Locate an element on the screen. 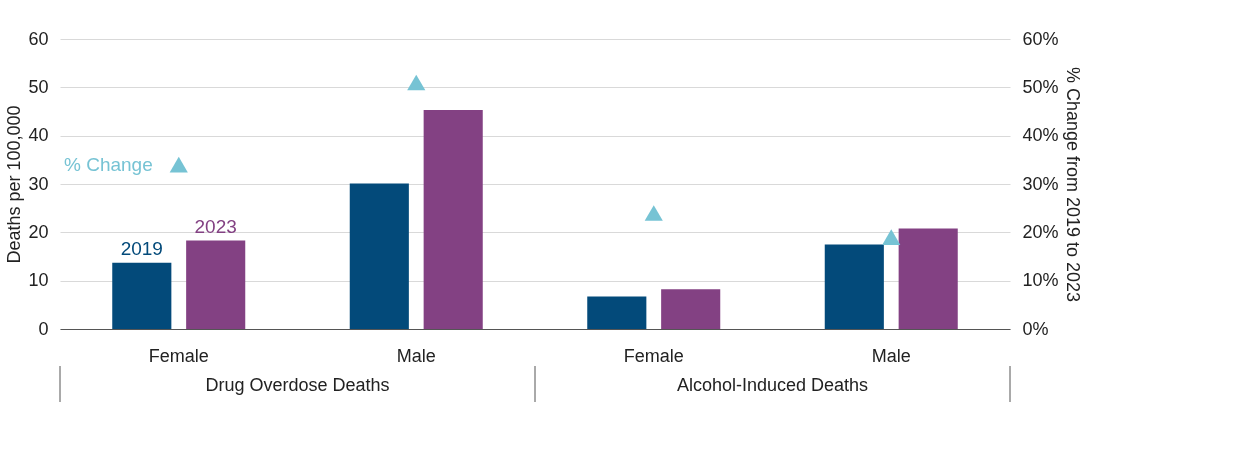 Image resolution: width=1250 pixels, height=456 pixels. y2-tick-label: 10% is located at coordinates (1040, 280).